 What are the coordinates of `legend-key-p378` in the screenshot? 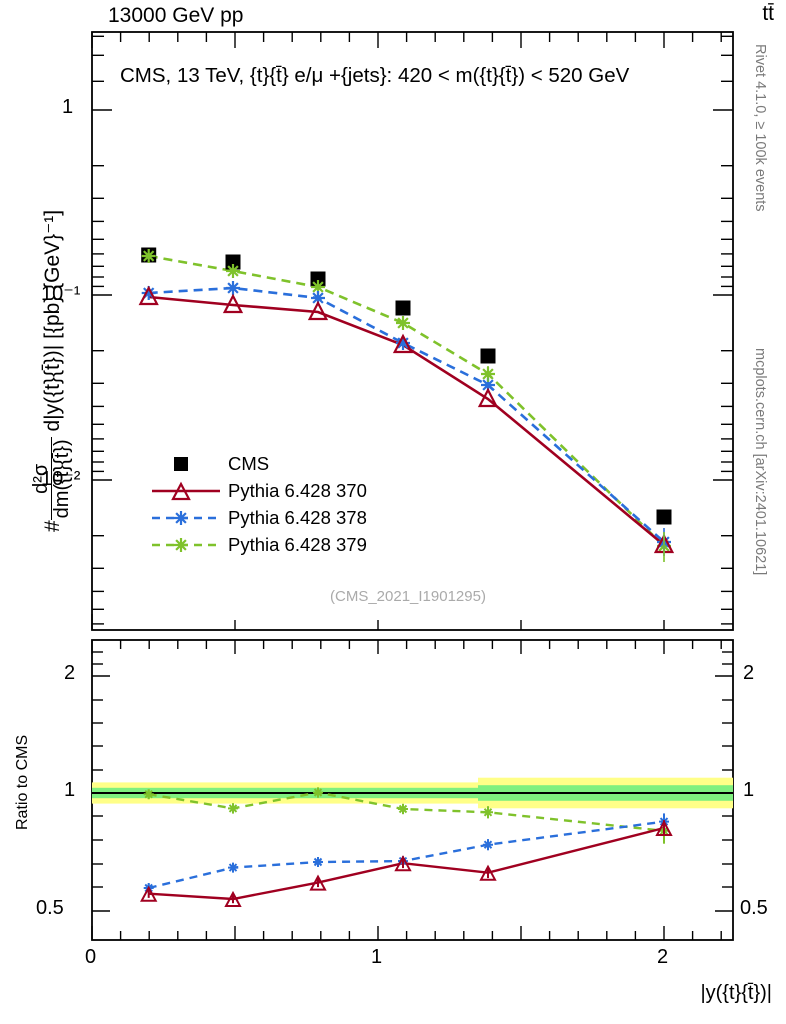 It's located at (186, 518).